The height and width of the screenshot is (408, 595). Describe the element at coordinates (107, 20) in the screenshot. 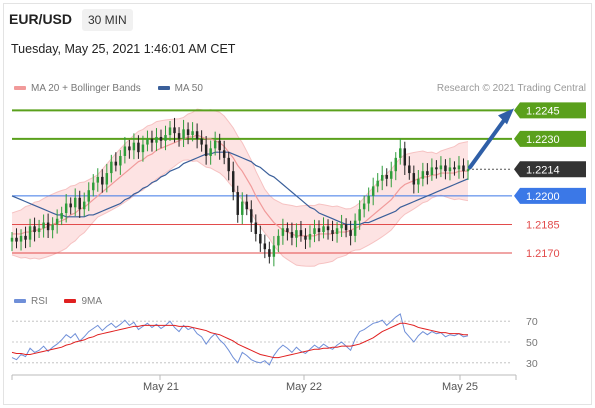

I see `timeframe-badge: 30 MIN` at that location.